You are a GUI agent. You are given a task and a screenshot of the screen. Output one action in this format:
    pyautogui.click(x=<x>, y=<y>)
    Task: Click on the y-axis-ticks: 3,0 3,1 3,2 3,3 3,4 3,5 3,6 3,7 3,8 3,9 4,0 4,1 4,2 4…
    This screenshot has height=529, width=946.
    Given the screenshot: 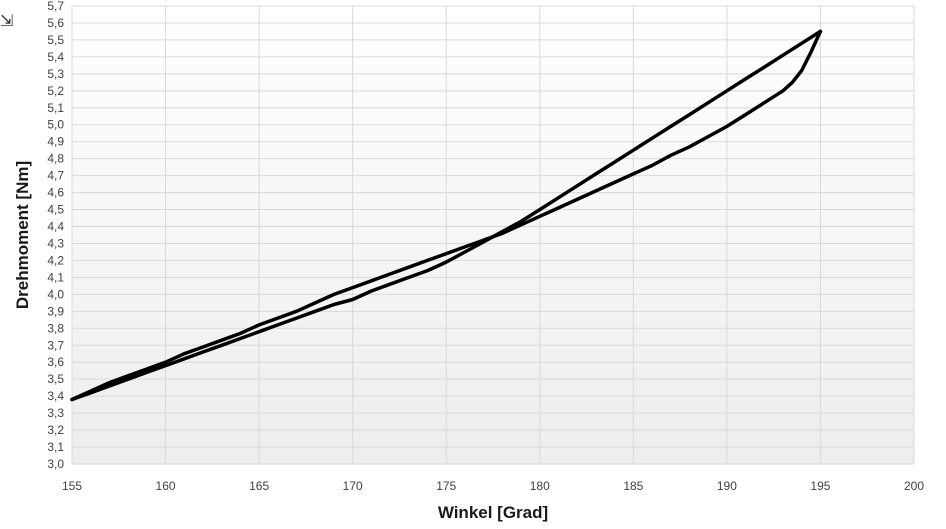 What is the action you would take?
    pyautogui.click(x=55, y=235)
    